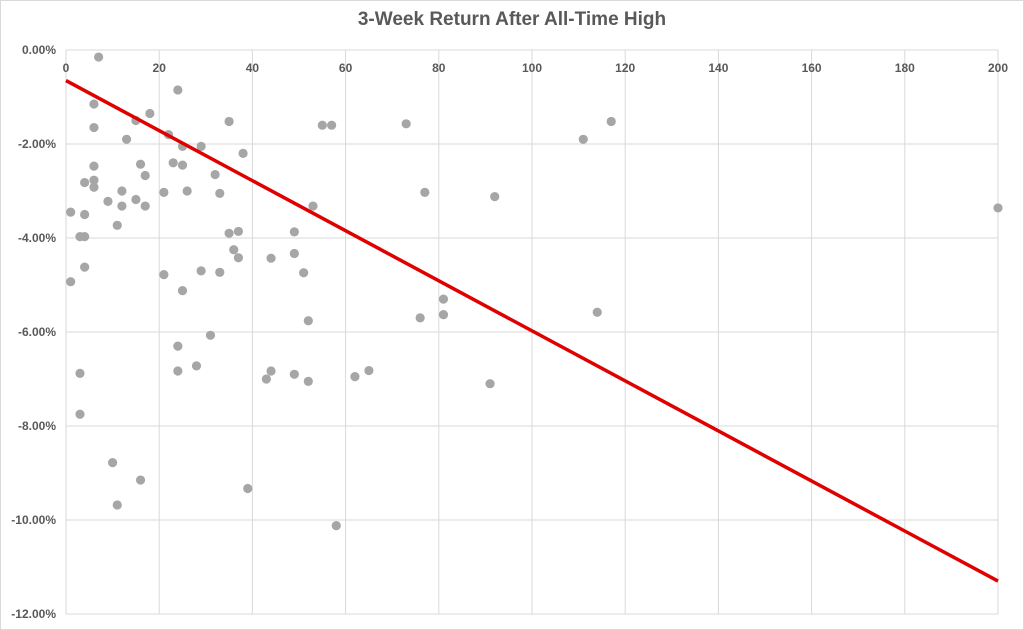 Image resolution: width=1024 pixels, height=630 pixels. I want to click on x-tick-label: 180, so click(905, 68).